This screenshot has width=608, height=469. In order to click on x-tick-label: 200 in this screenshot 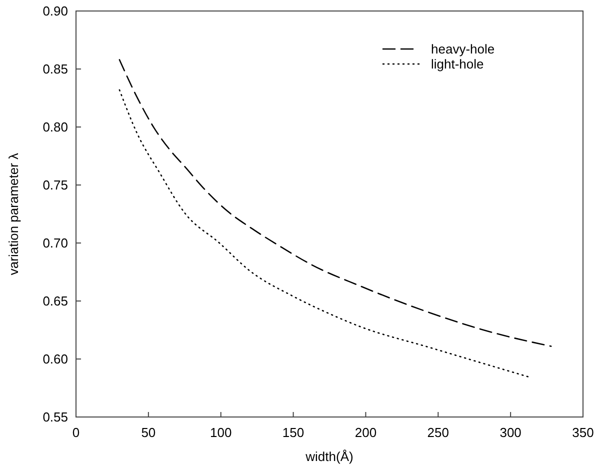, I will do `click(365, 432)`.